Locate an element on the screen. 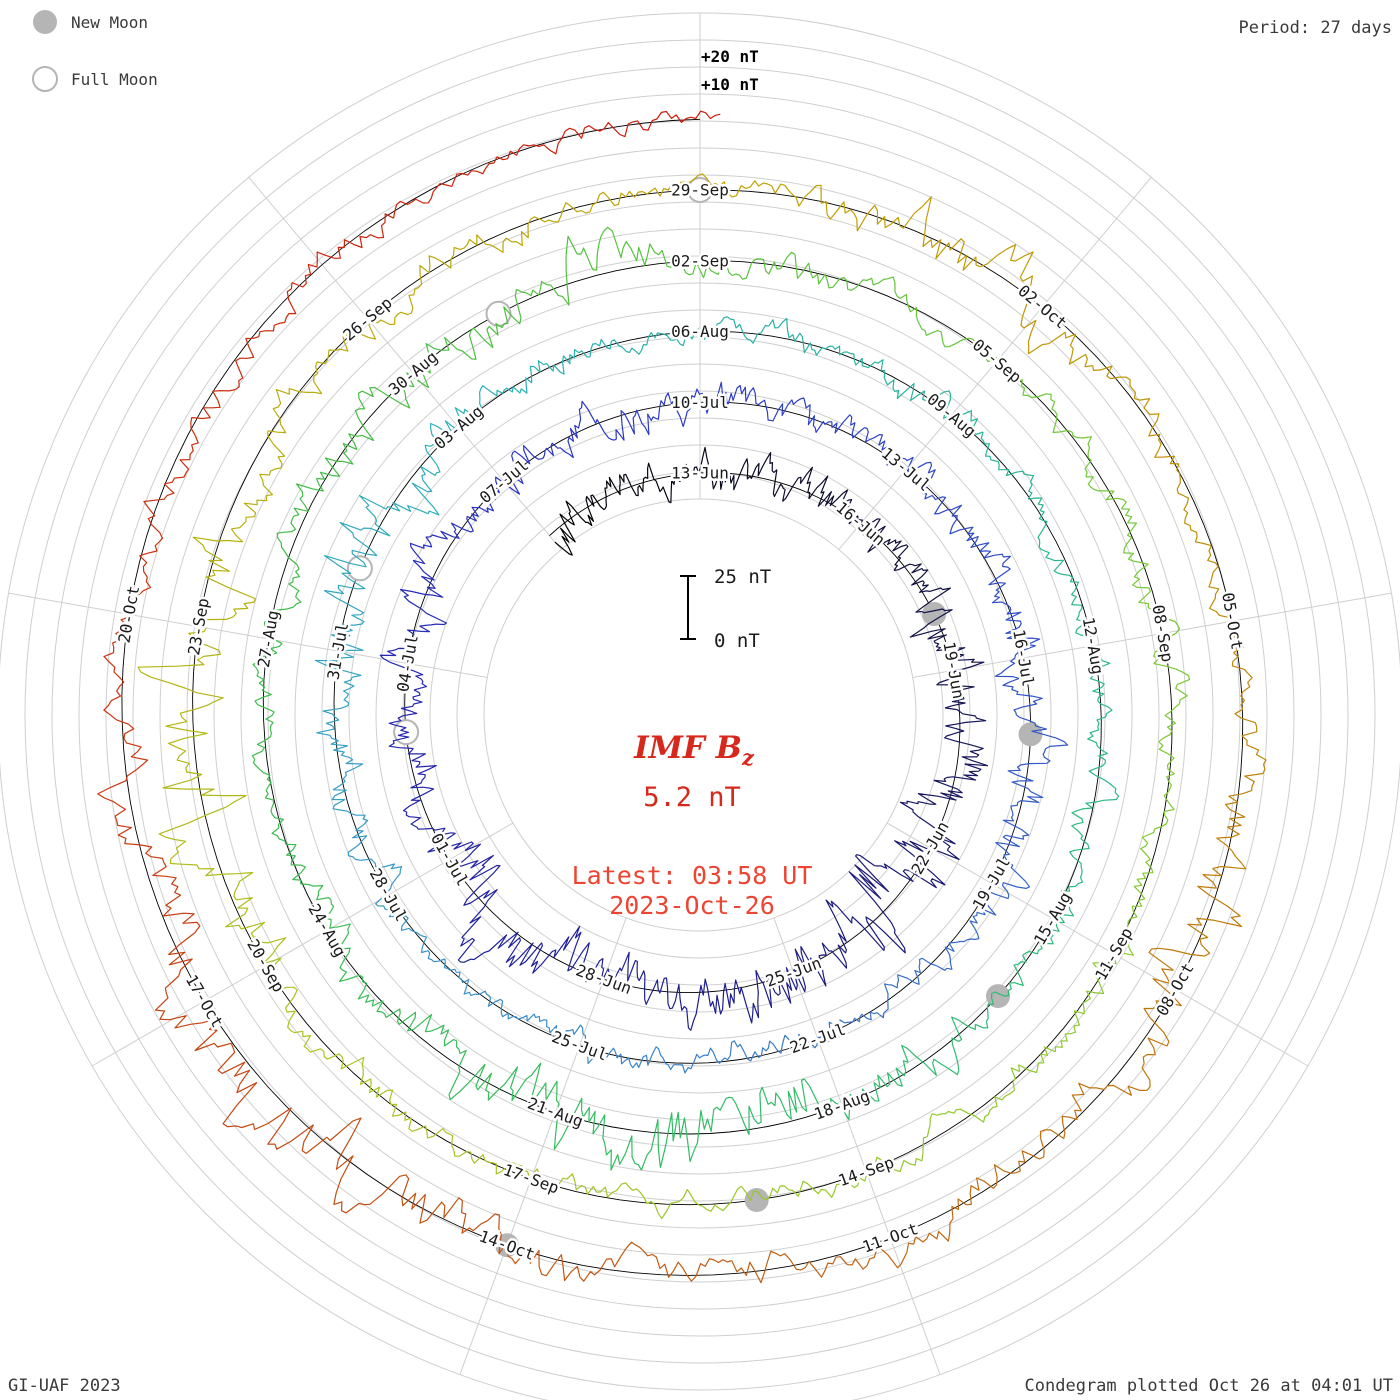  date-label: 19-Jun is located at coordinates (953, 670).